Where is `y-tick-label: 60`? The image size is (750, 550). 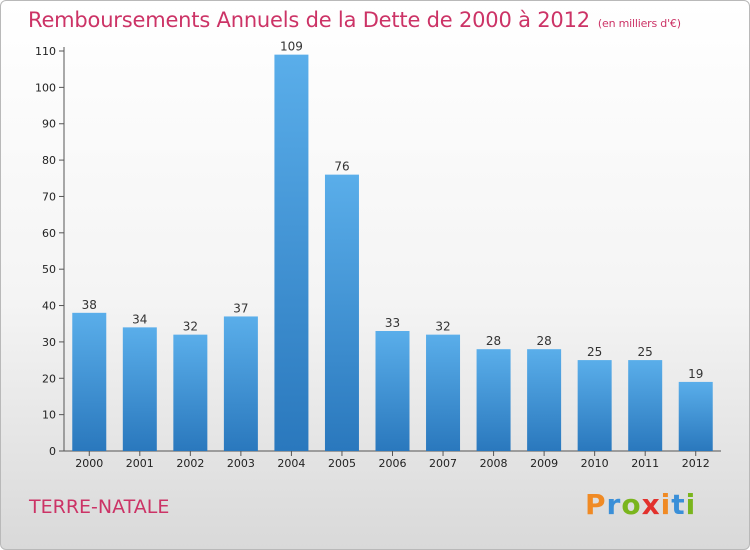
y-tick-label: 60 is located at coordinates (49, 233).